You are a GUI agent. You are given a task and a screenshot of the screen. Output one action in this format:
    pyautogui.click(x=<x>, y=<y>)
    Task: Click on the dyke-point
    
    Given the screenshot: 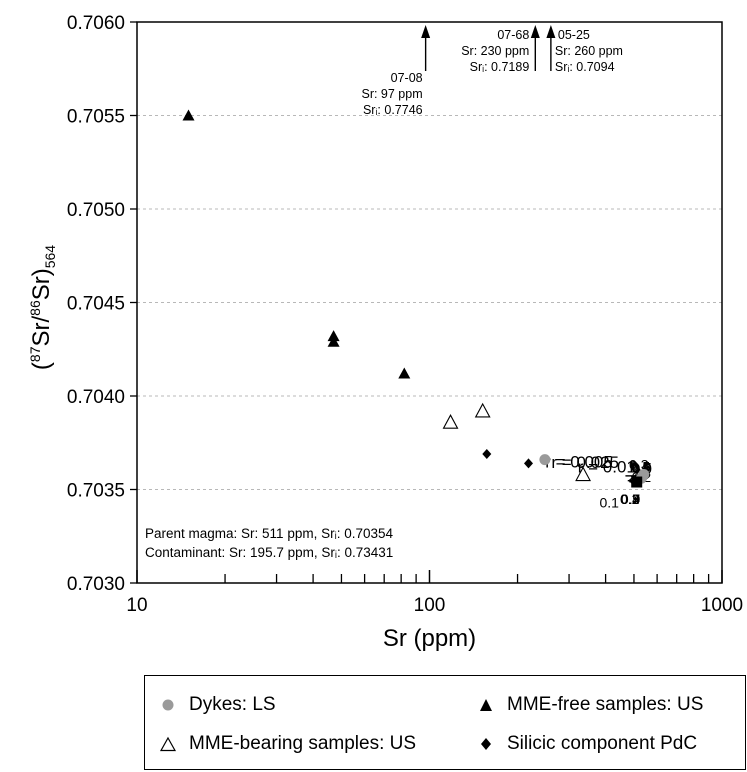 What is the action you would take?
    pyautogui.click(x=545, y=460)
    